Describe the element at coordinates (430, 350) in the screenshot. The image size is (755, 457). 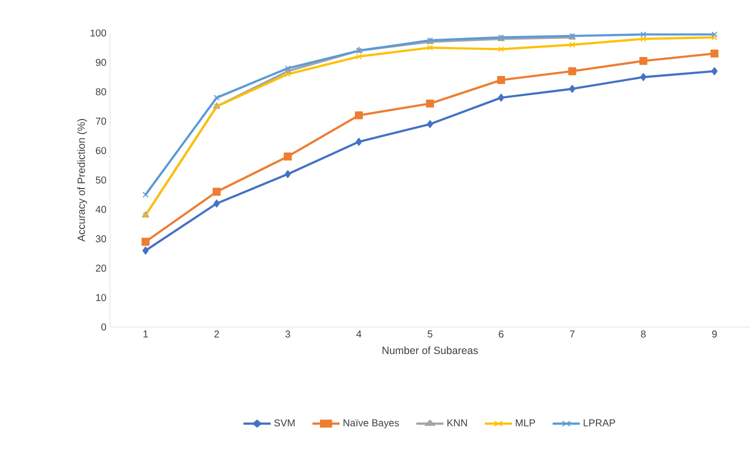
I see `x-axis-title: Number of Subareas` at that location.